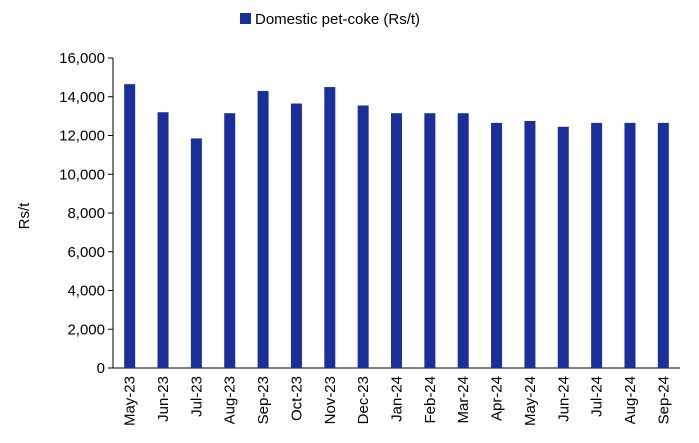 This screenshot has width=699, height=443. What do you see at coordinates (630, 400) in the screenshot?
I see `x-tick-label: Aug-24` at bounding box center [630, 400].